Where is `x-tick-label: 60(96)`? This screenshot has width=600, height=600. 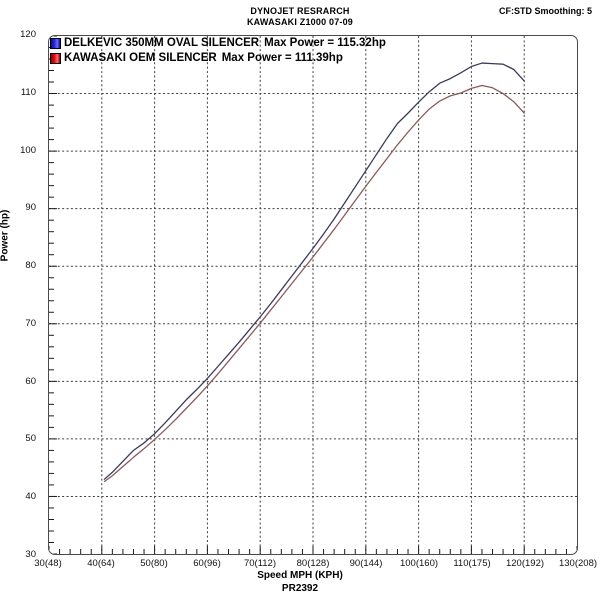 x-tick-label: 60(96) is located at coordinates (207, 563).